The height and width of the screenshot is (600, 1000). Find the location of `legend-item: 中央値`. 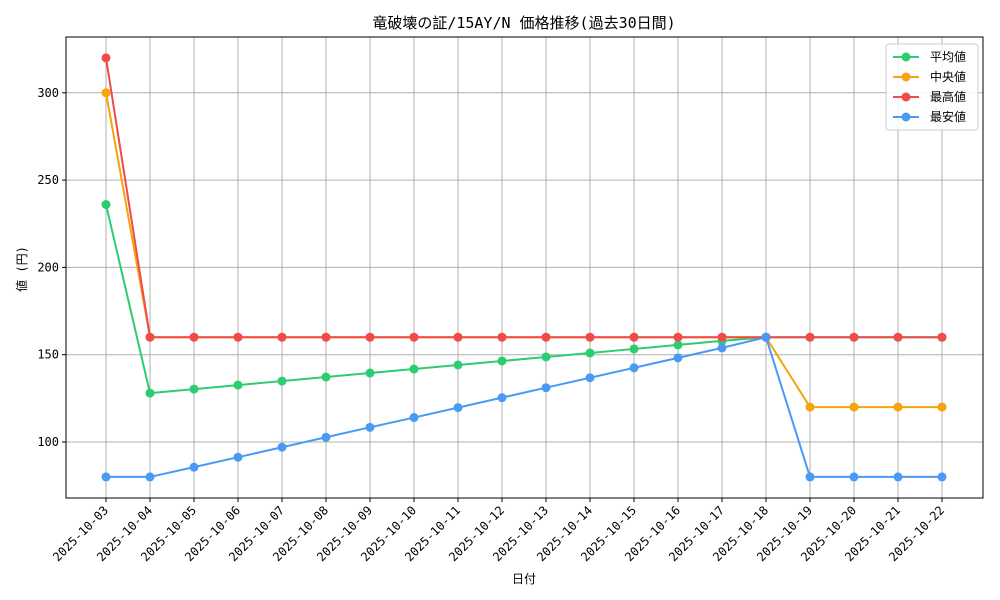

legend-item: 中央値 is located at coordinates (929, 76).